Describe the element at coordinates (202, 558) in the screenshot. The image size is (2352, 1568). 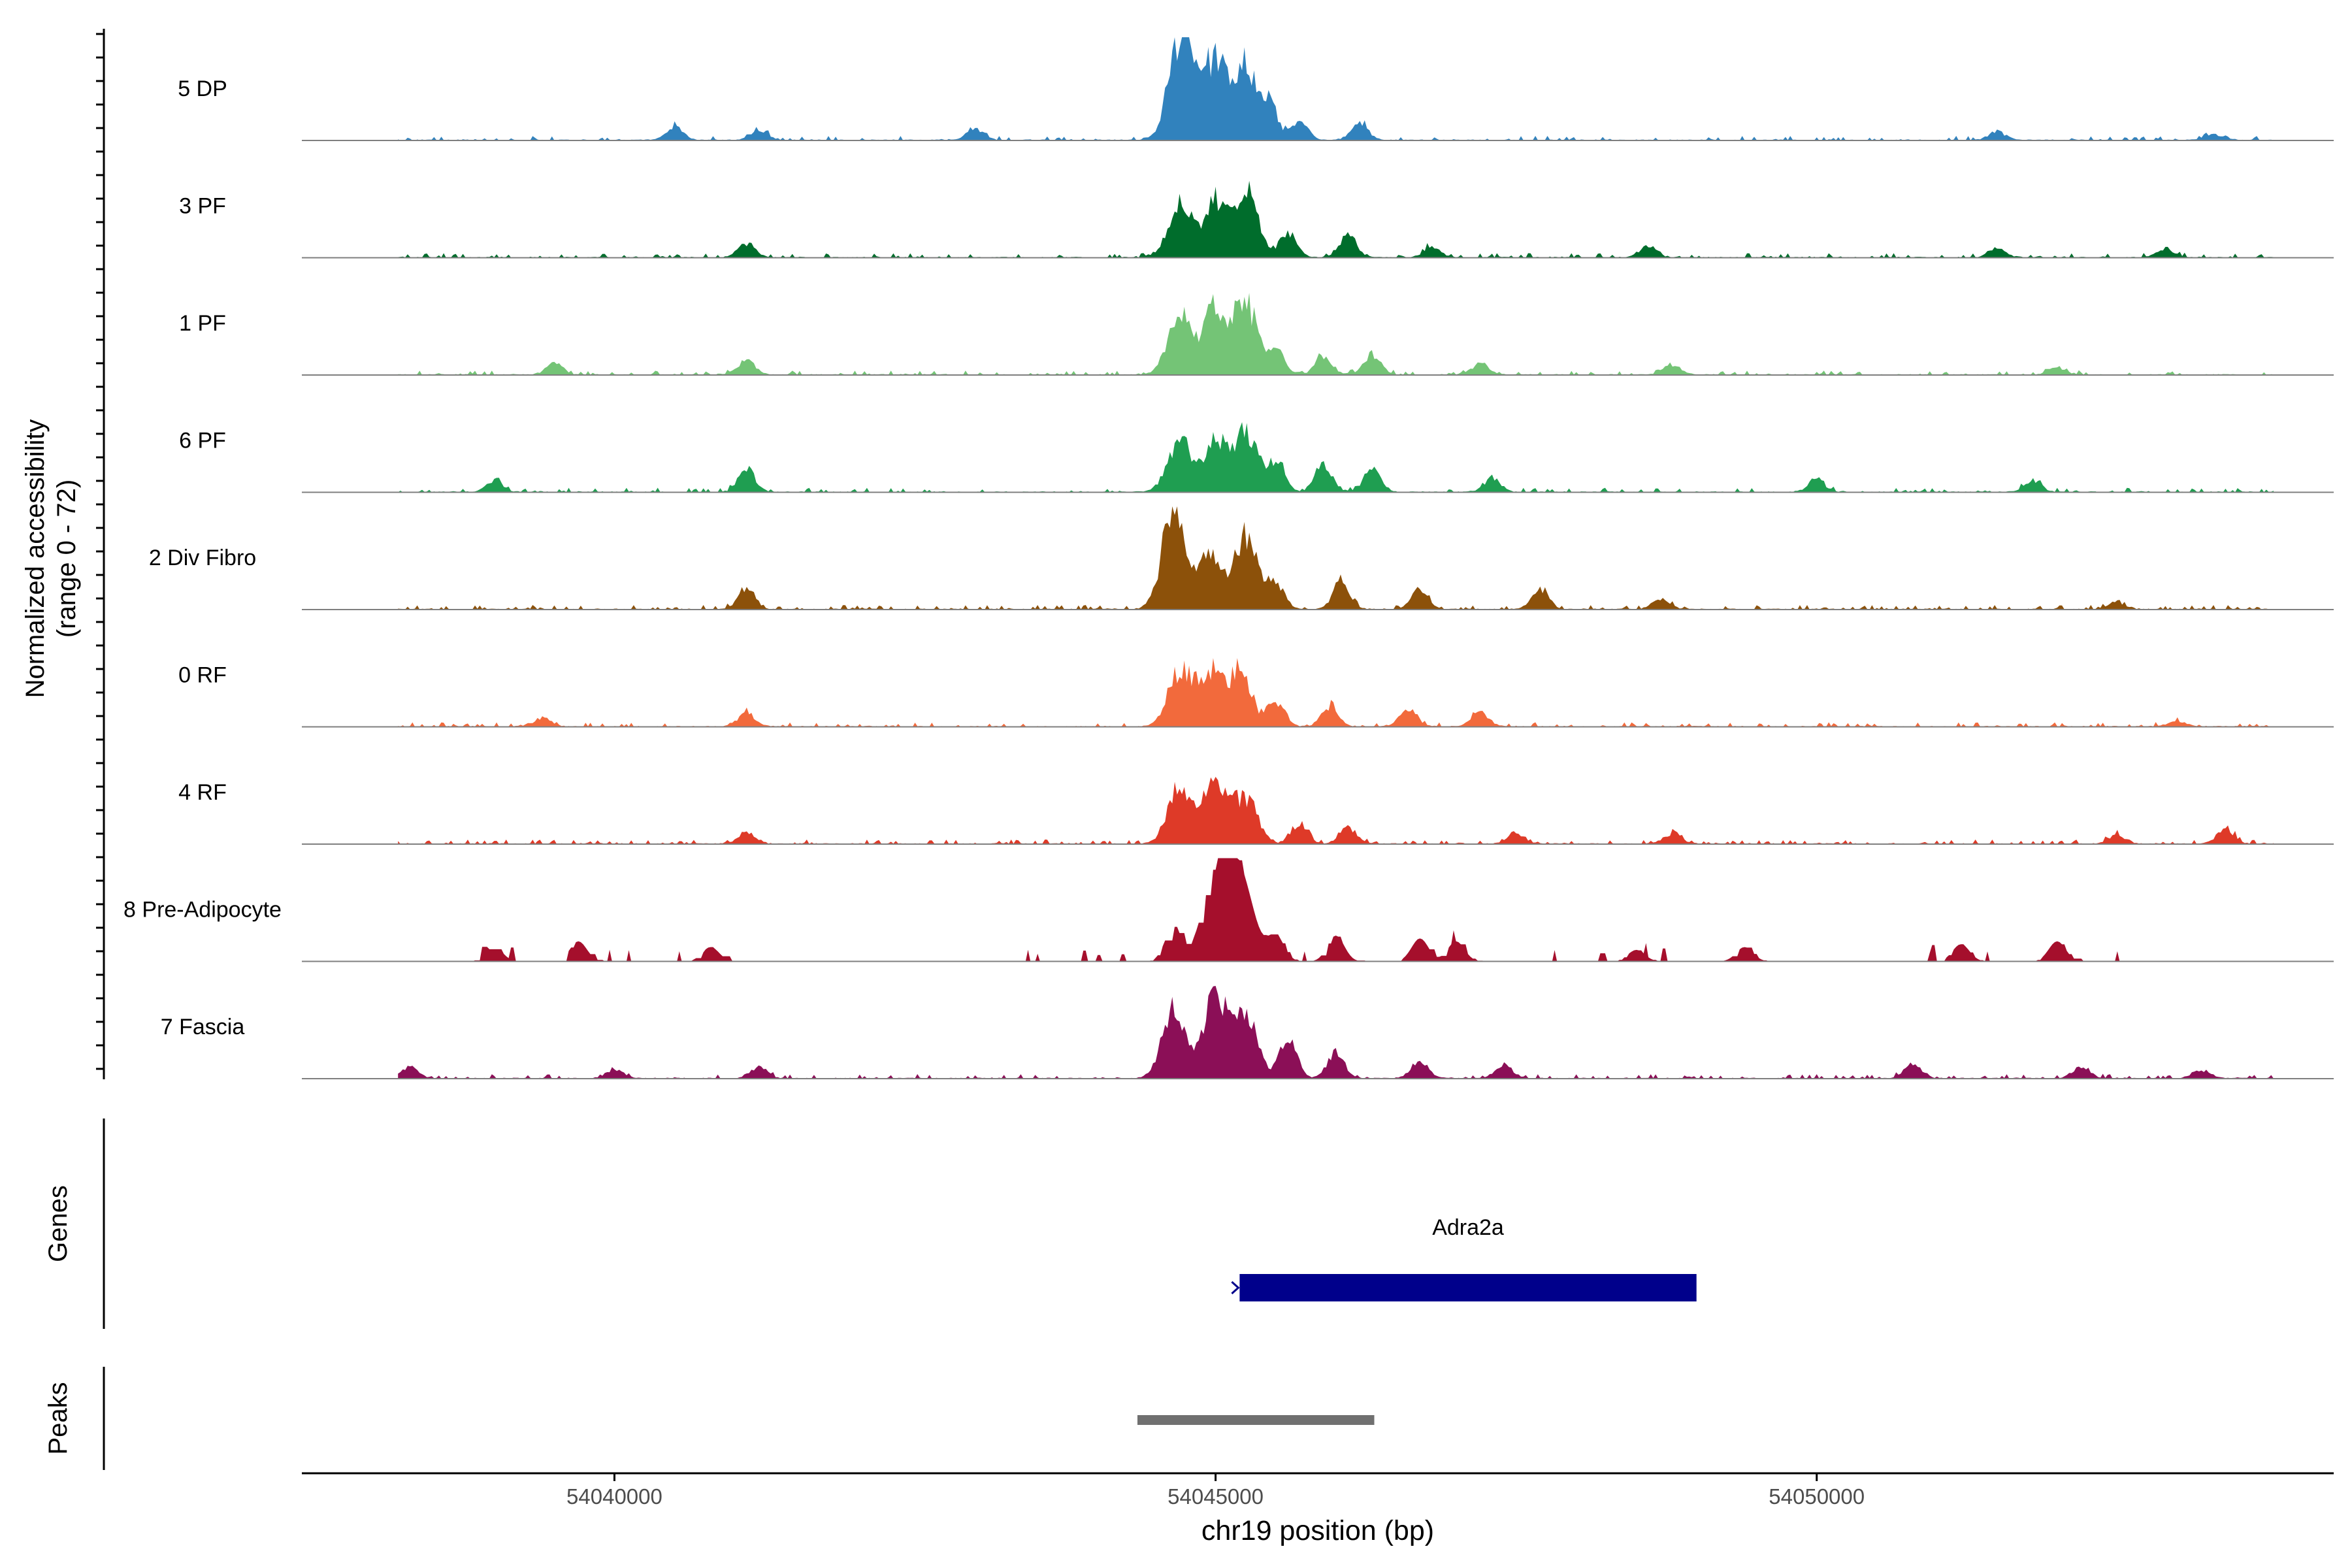
I see `track-label: 2 Div Fibro` at that location.